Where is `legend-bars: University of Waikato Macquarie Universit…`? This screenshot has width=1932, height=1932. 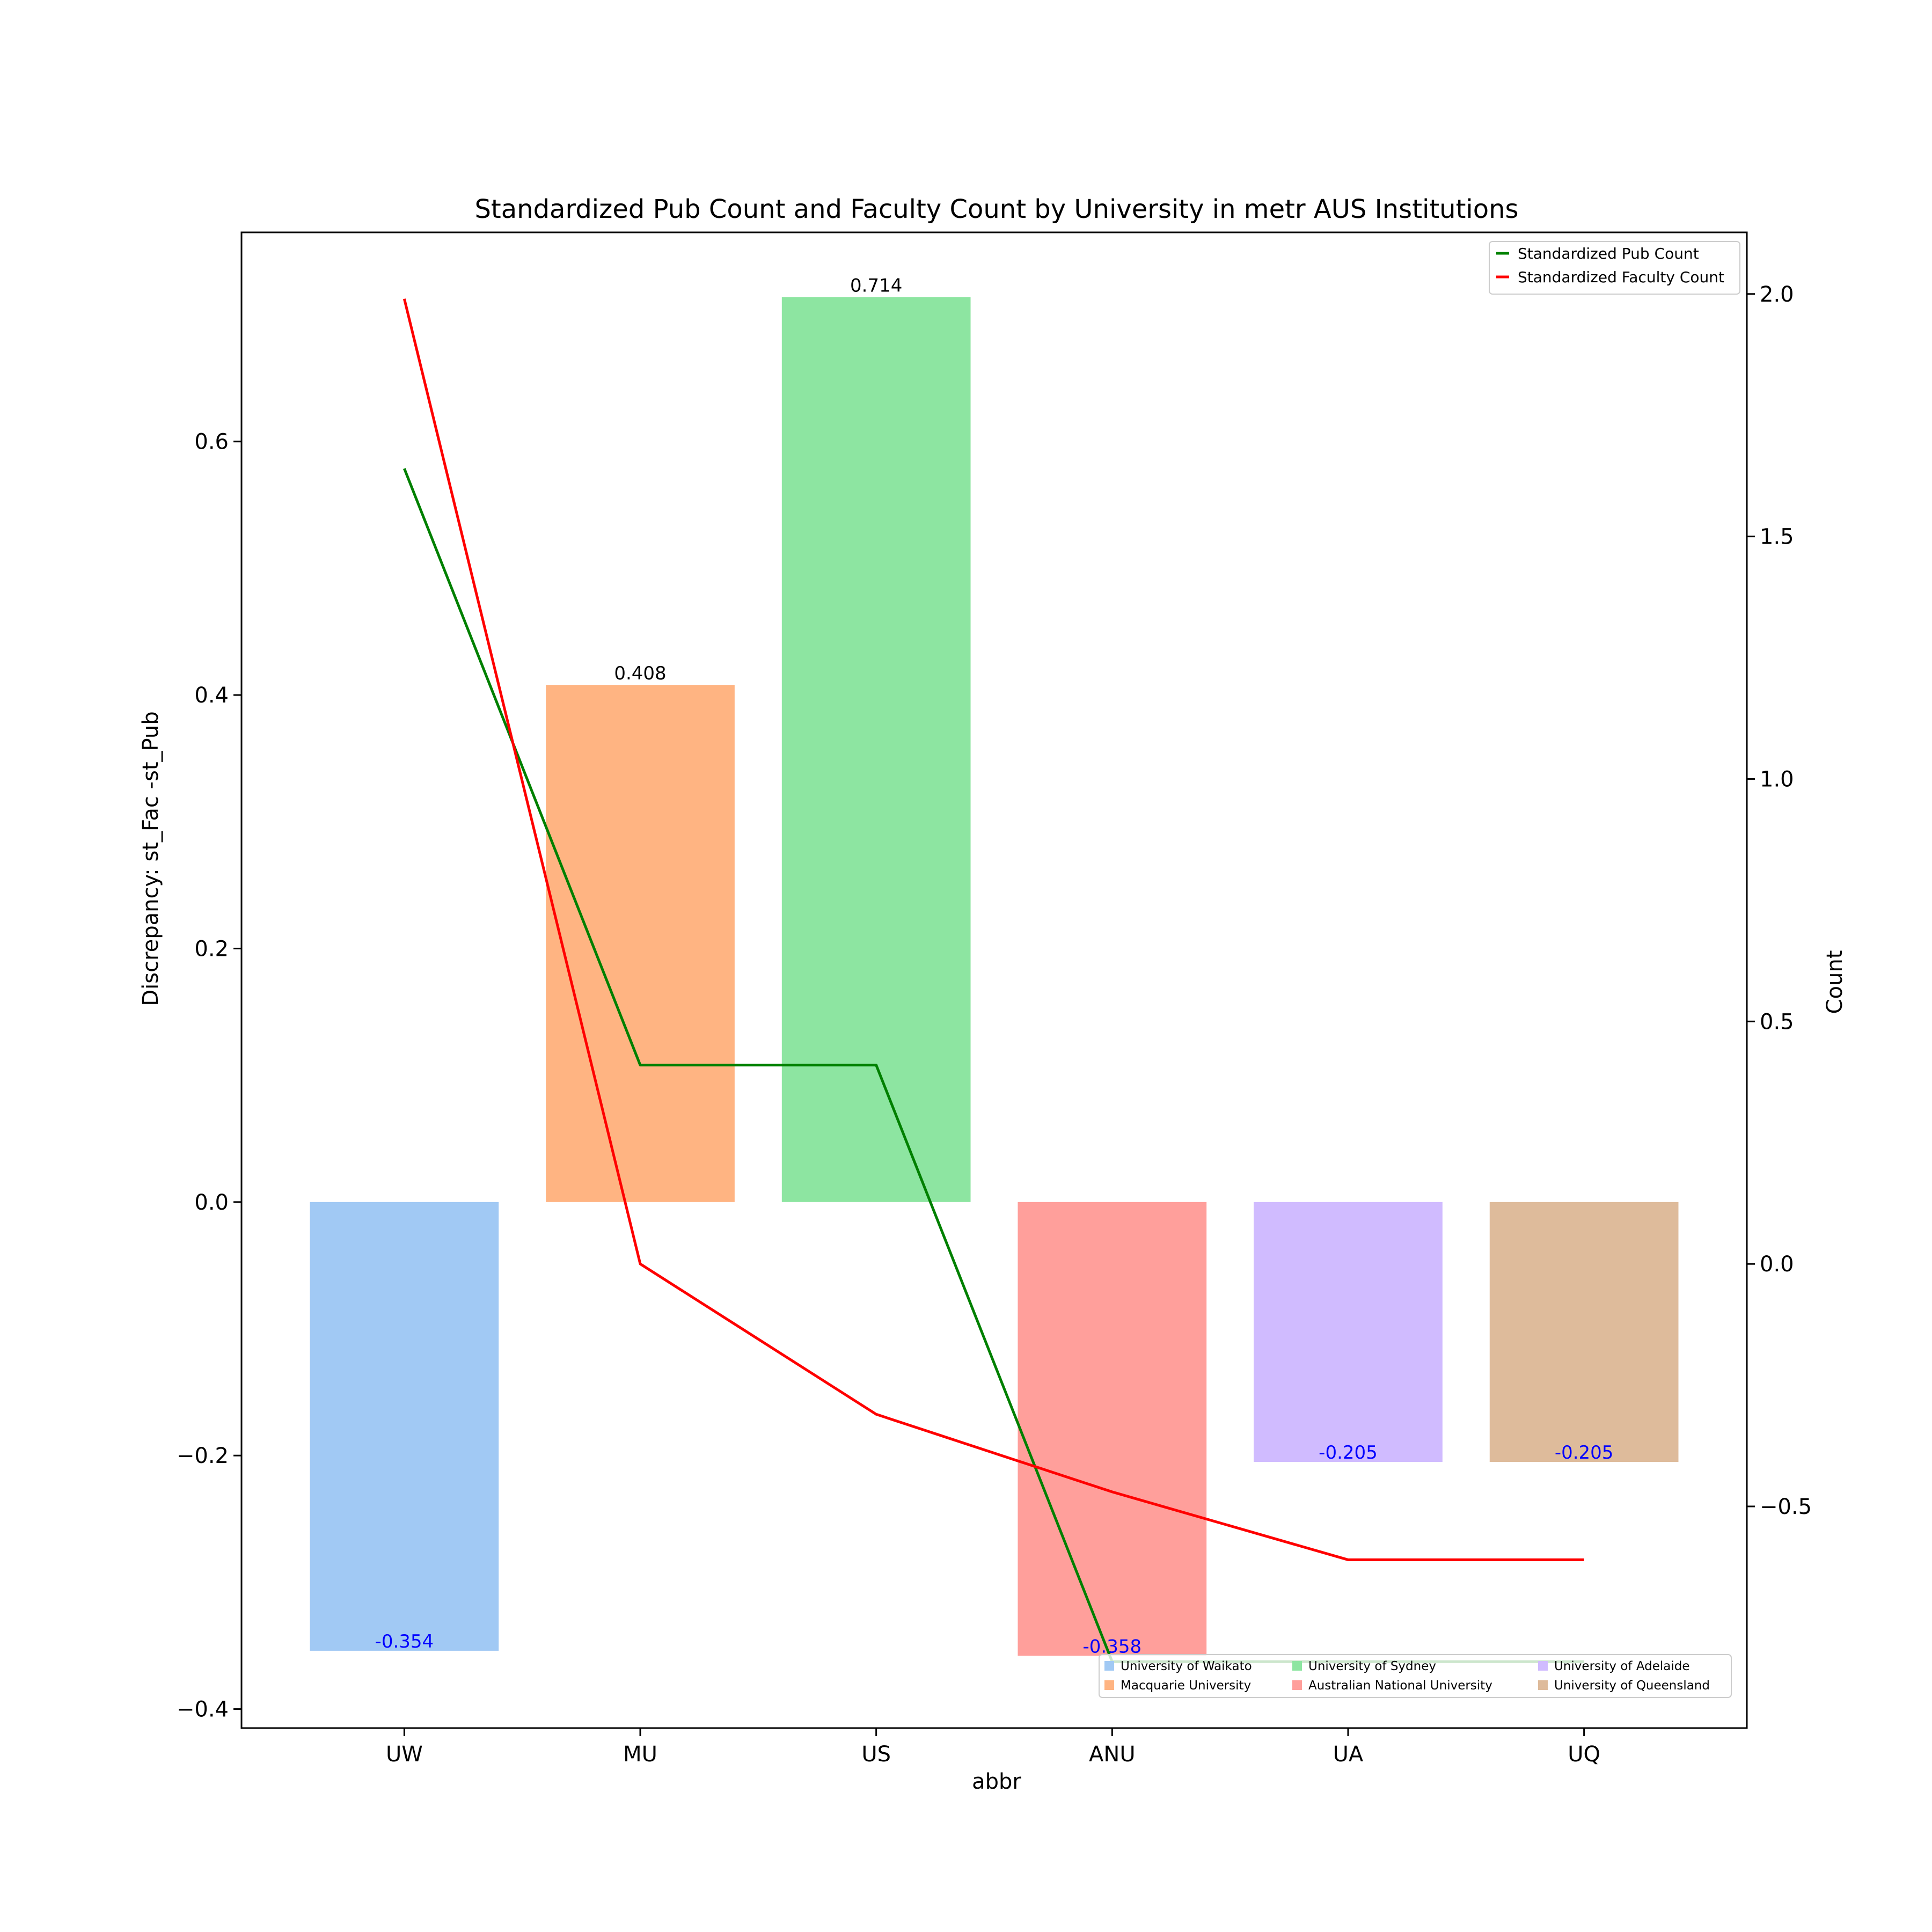 legend-bars: University of Waikato Macquarie Universit… is located at coordinates (1415, 1676).